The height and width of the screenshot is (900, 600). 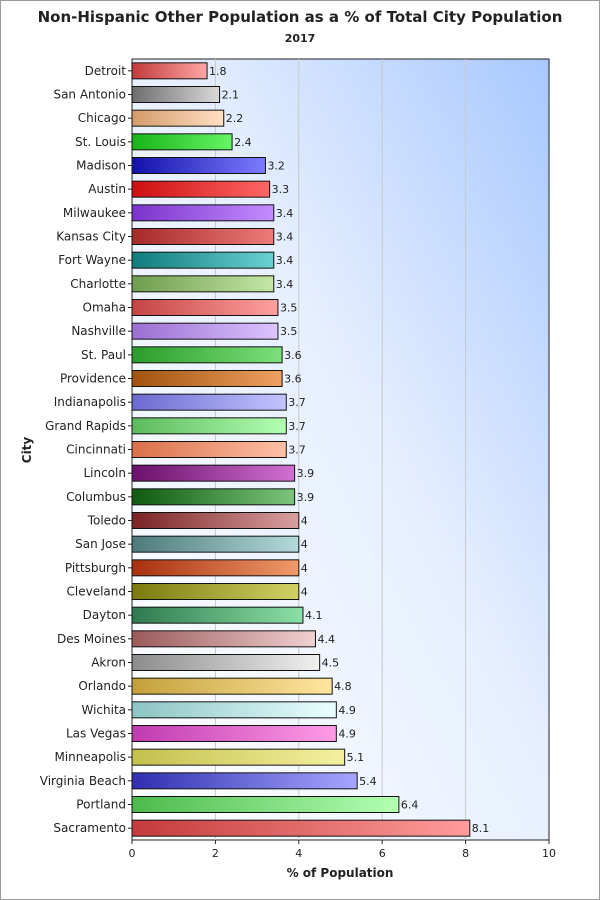 What do you see at coordinates (356, 757) in the screenshot?
I see `data-label: 5.1` at bounding box center [356, 757].